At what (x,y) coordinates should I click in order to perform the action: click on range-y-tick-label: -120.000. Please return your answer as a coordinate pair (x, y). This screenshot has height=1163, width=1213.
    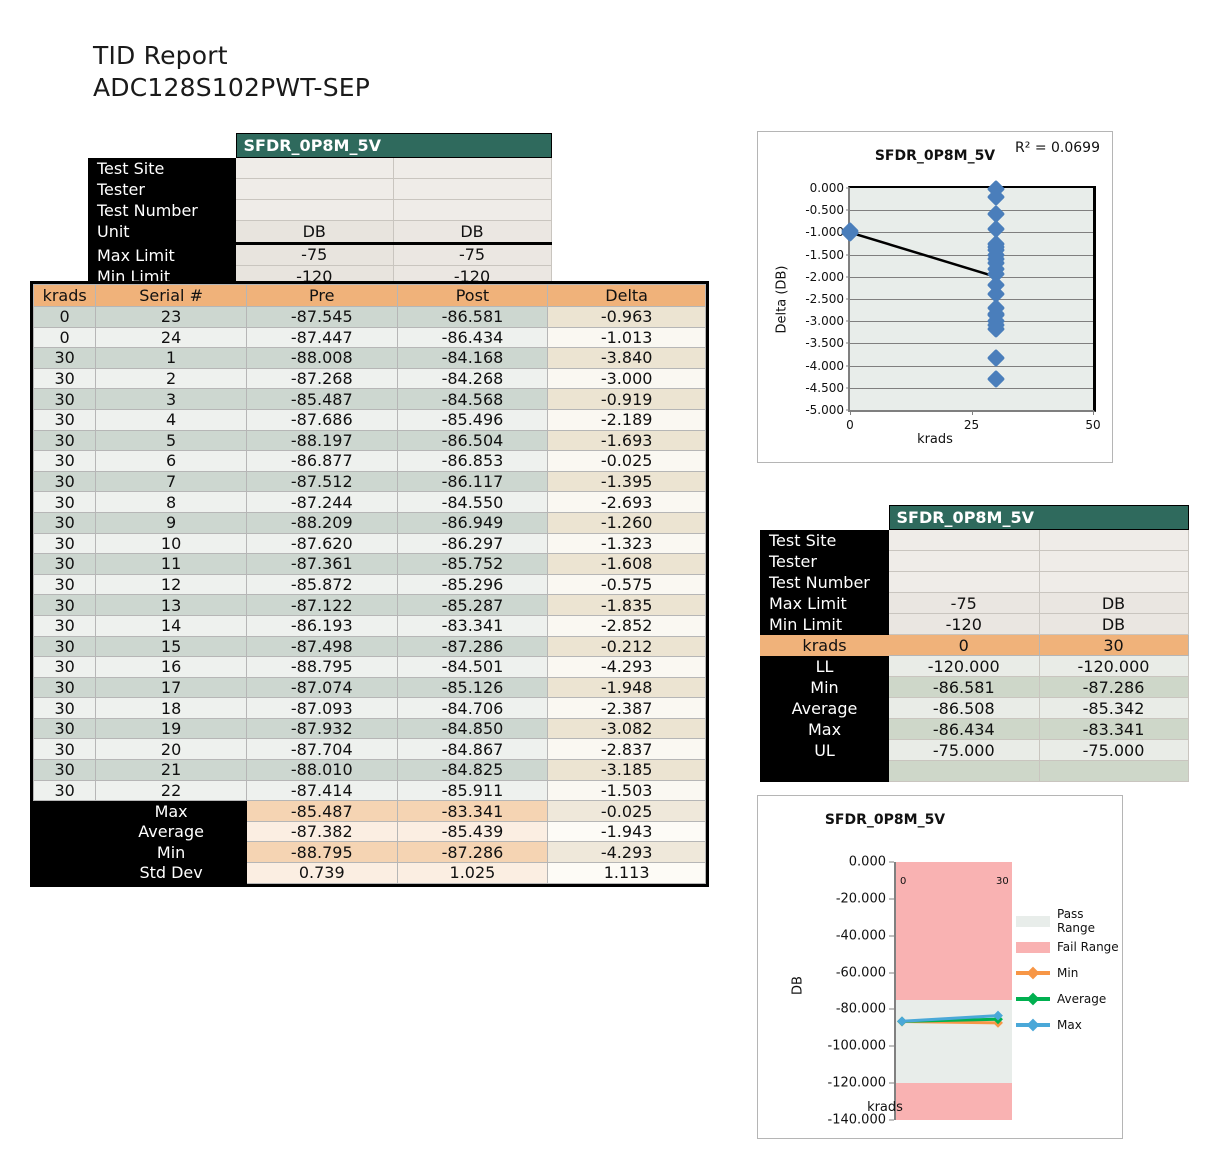
    Looking at the image, I should click on (856, 1083).